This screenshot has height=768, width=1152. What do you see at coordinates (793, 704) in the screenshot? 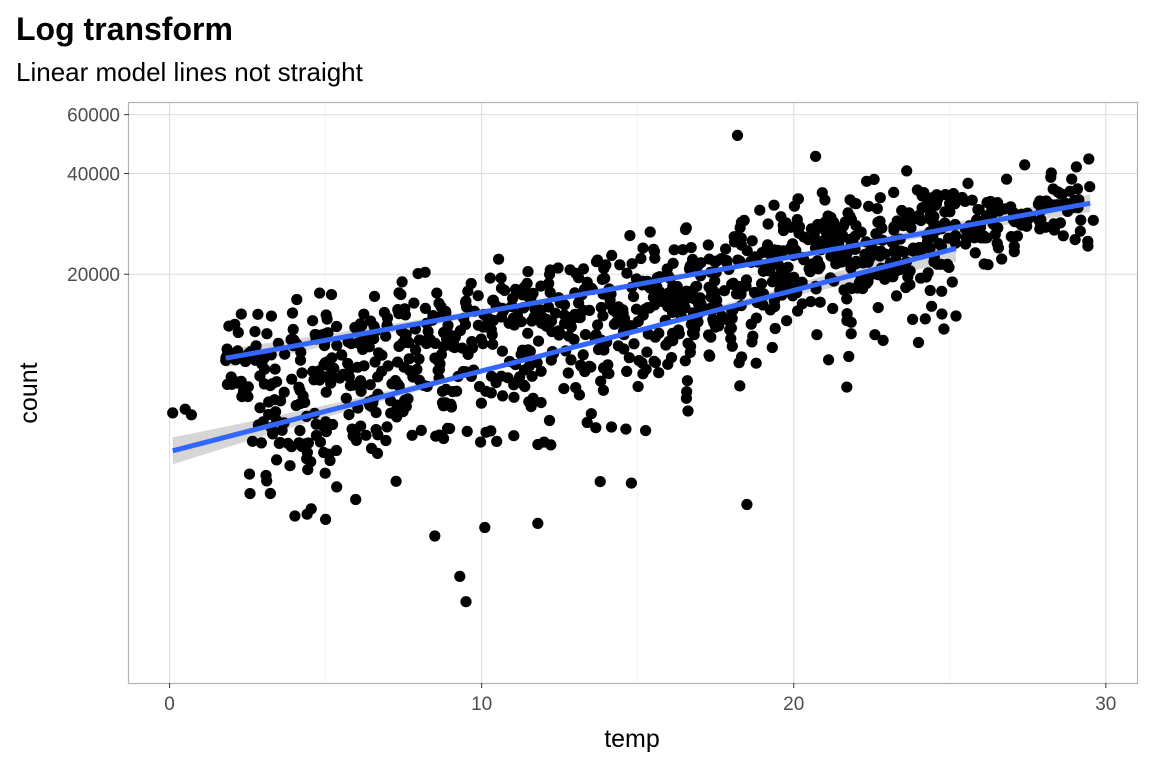
I see `x-tick-label: 20` at bounding box center [793, 704].